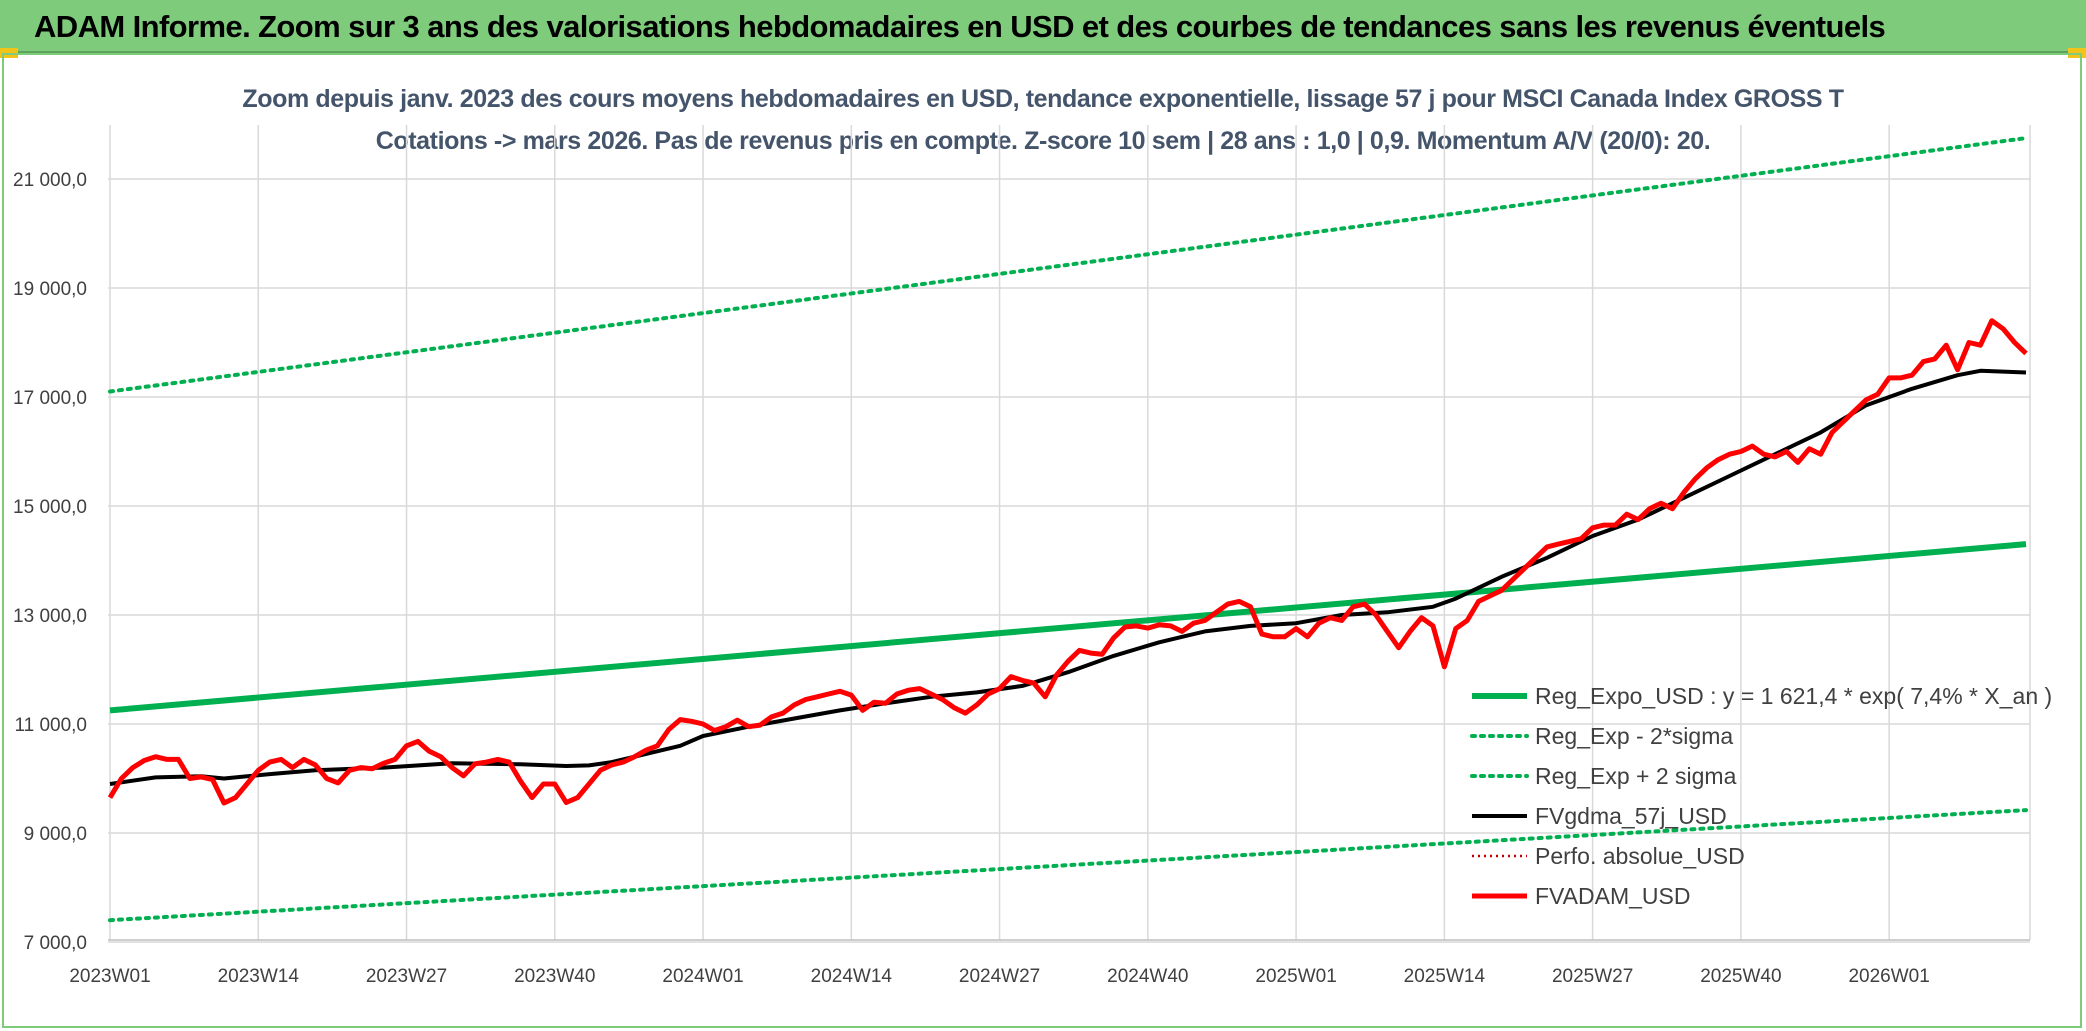 The width and height of the screenshot is (2086, 1031). I want to click on y-tick-label: 9 000,0, so click(55, 834).